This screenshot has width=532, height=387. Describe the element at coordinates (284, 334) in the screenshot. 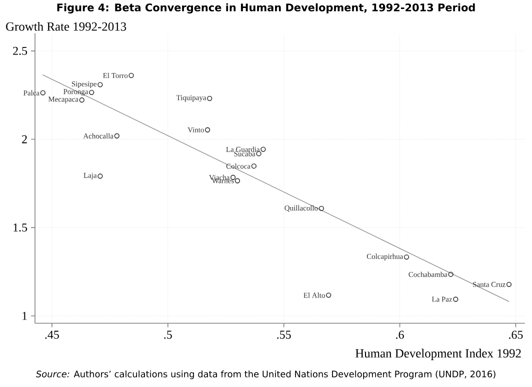

I see `x-tick-label: .55` at that location.